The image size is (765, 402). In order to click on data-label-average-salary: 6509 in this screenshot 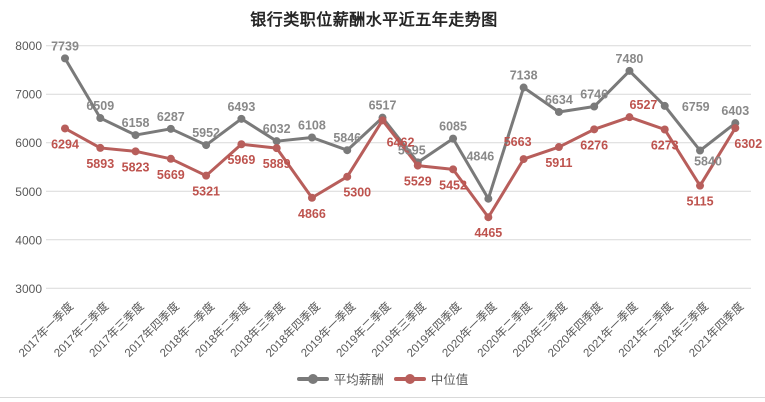, I will do `click(100, 106)`.